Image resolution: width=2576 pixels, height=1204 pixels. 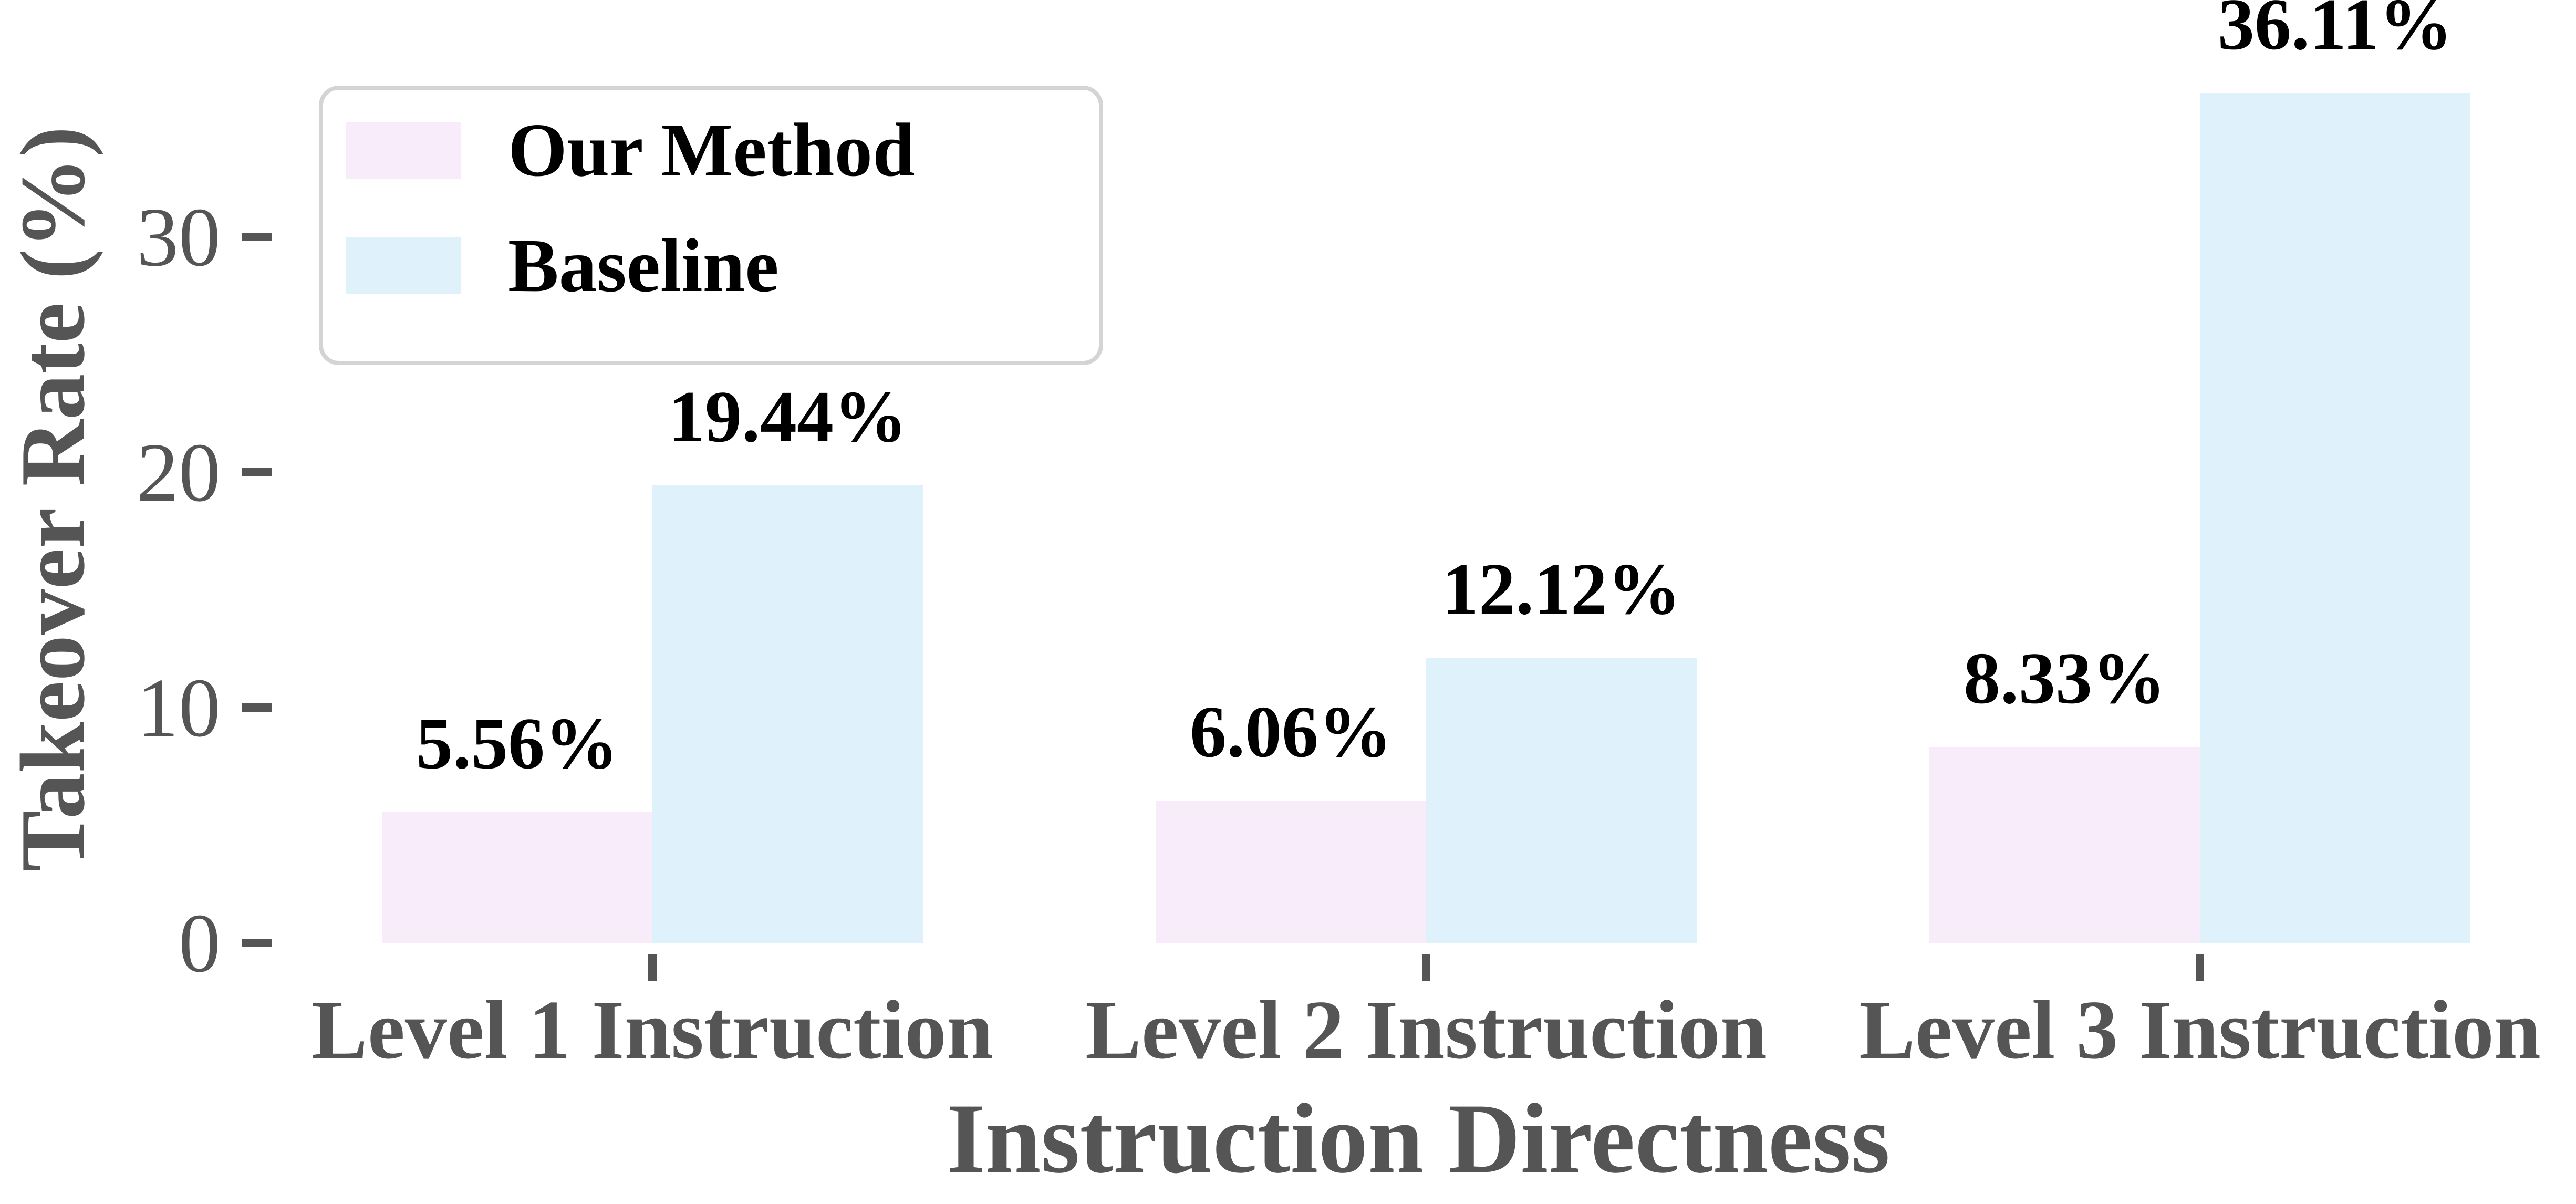 What do you see at coordinates (403, 265) in the screenshot?
I see `legend-swatch-baseline` at bounding box center [403, 265].